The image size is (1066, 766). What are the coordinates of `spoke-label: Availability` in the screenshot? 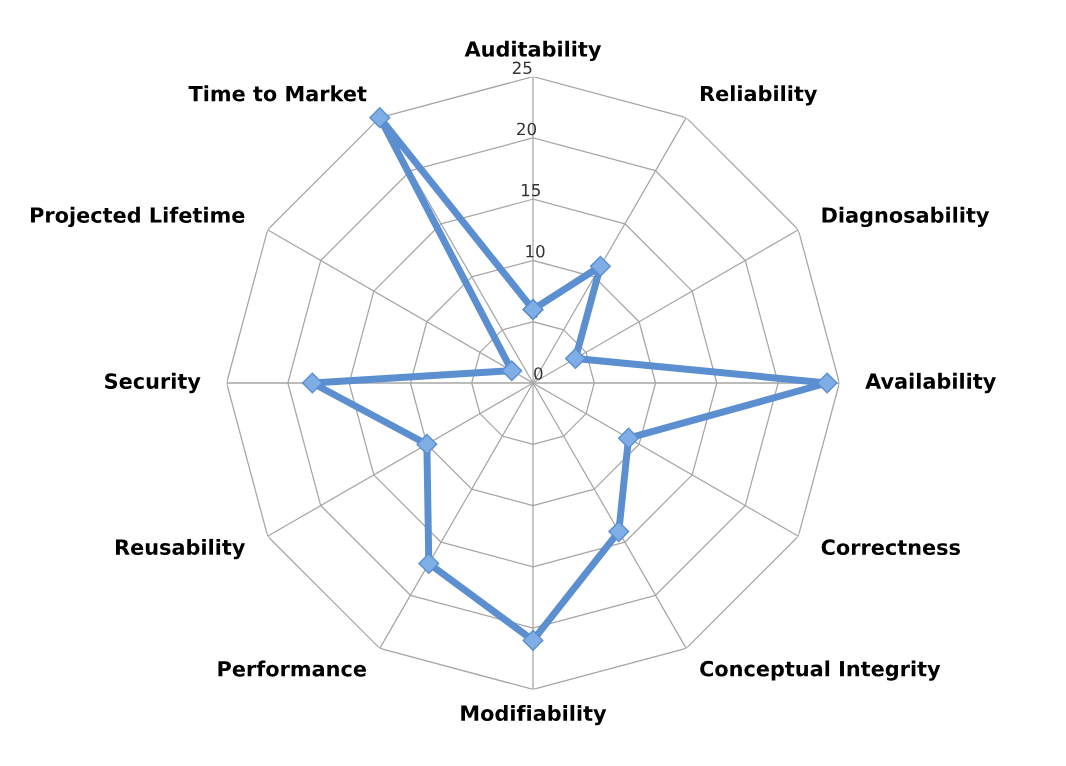 It's located at (930, 383).